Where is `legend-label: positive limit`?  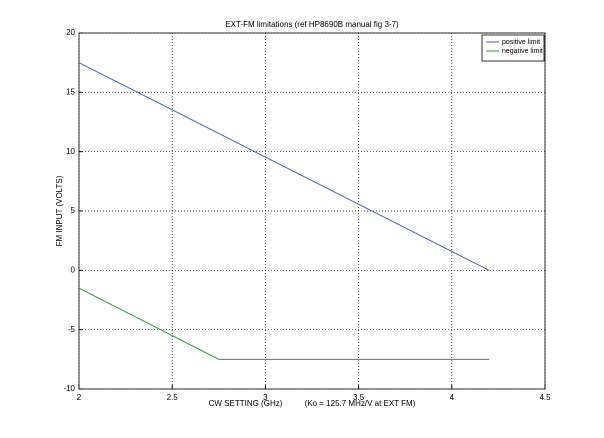 legend-label: positive limit is located at coordinates (521, 42).